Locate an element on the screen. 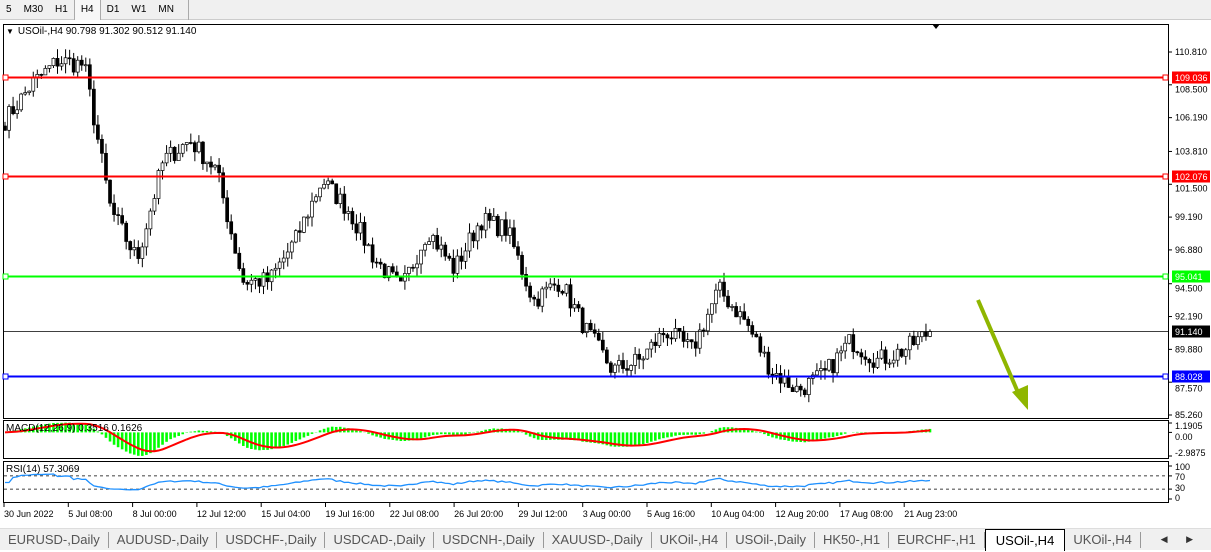 This screenshot has height=552, width=1211. chart-tab: HK50-,H1 is located at coordinates (852, 540).